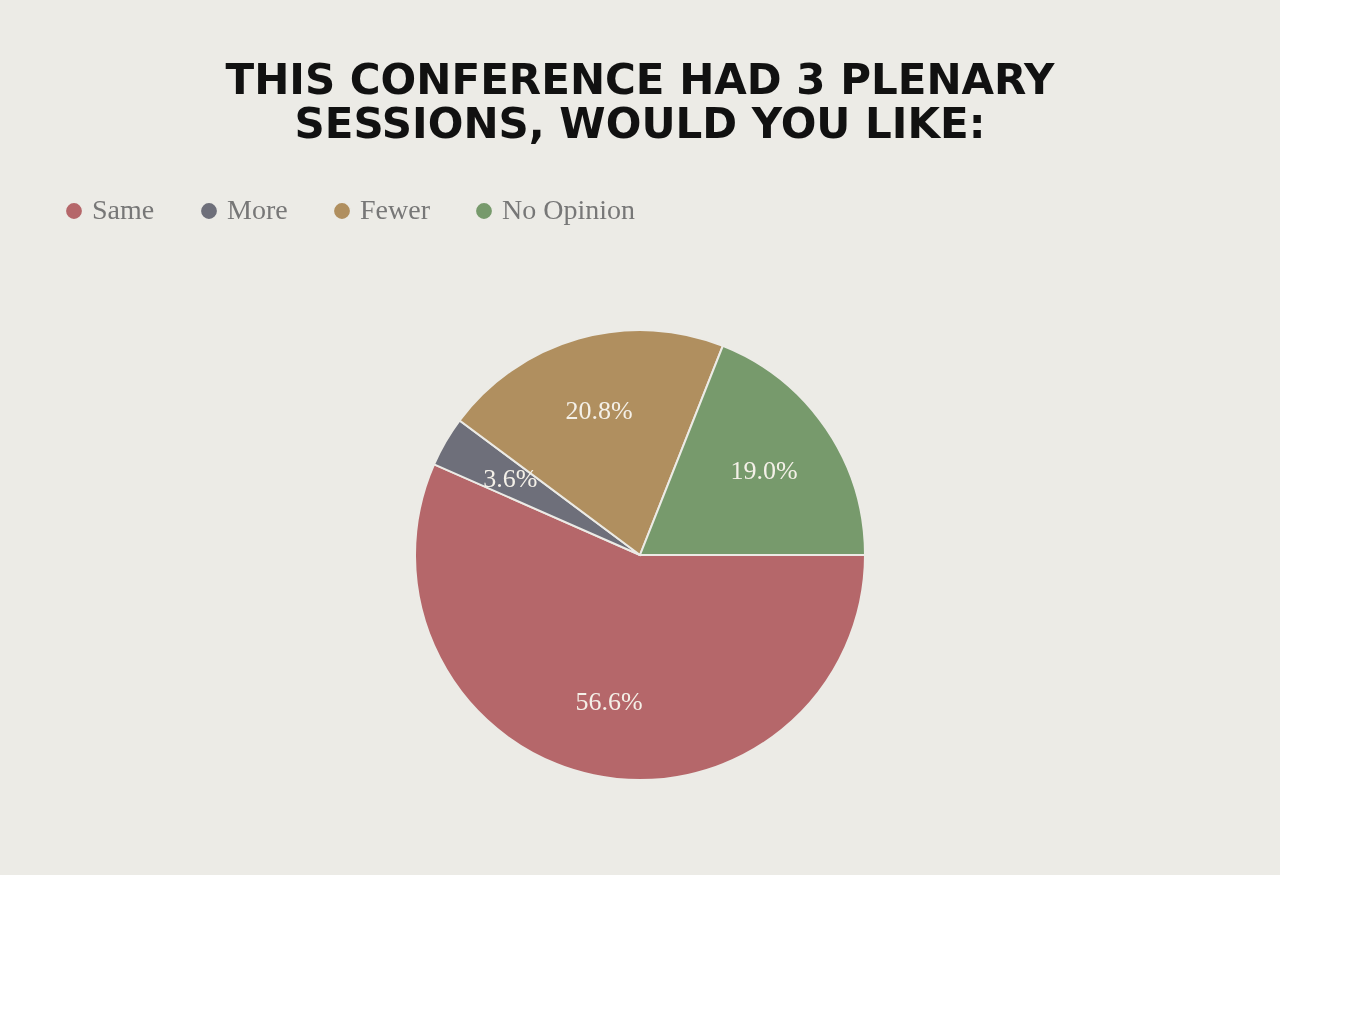  I want to click on data-label: 20.8%, so click(599, 410).